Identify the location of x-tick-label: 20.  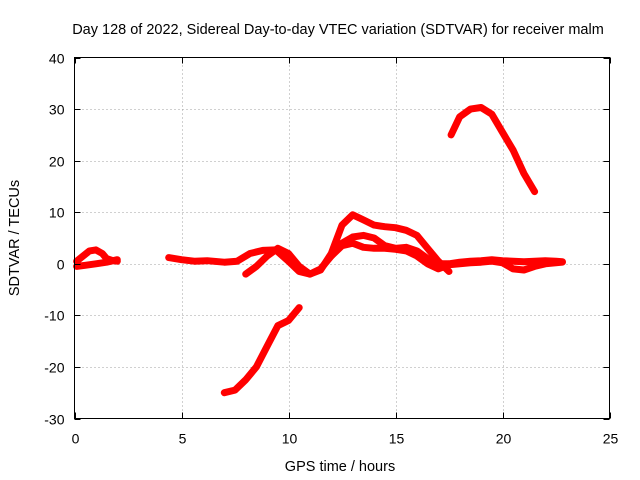
(504, 439).